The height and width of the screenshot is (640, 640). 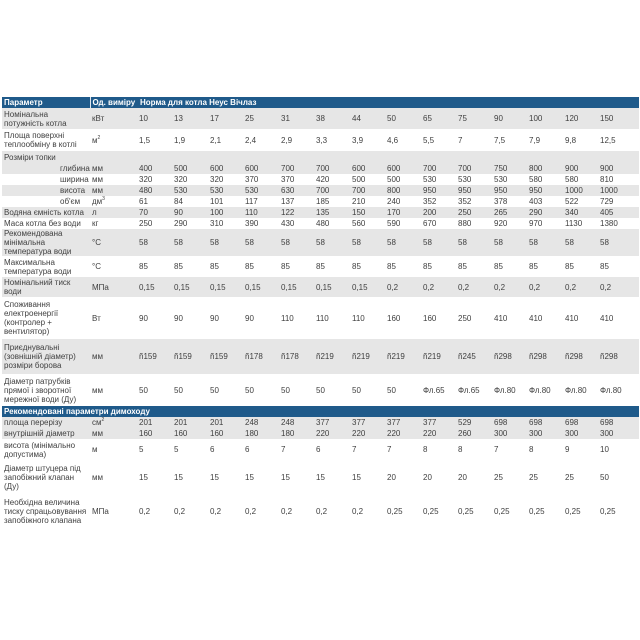 What do you see at coordinates (155, 212) in the screenshot?
I see `value-cell: 70` at bounding box center [155, 212].